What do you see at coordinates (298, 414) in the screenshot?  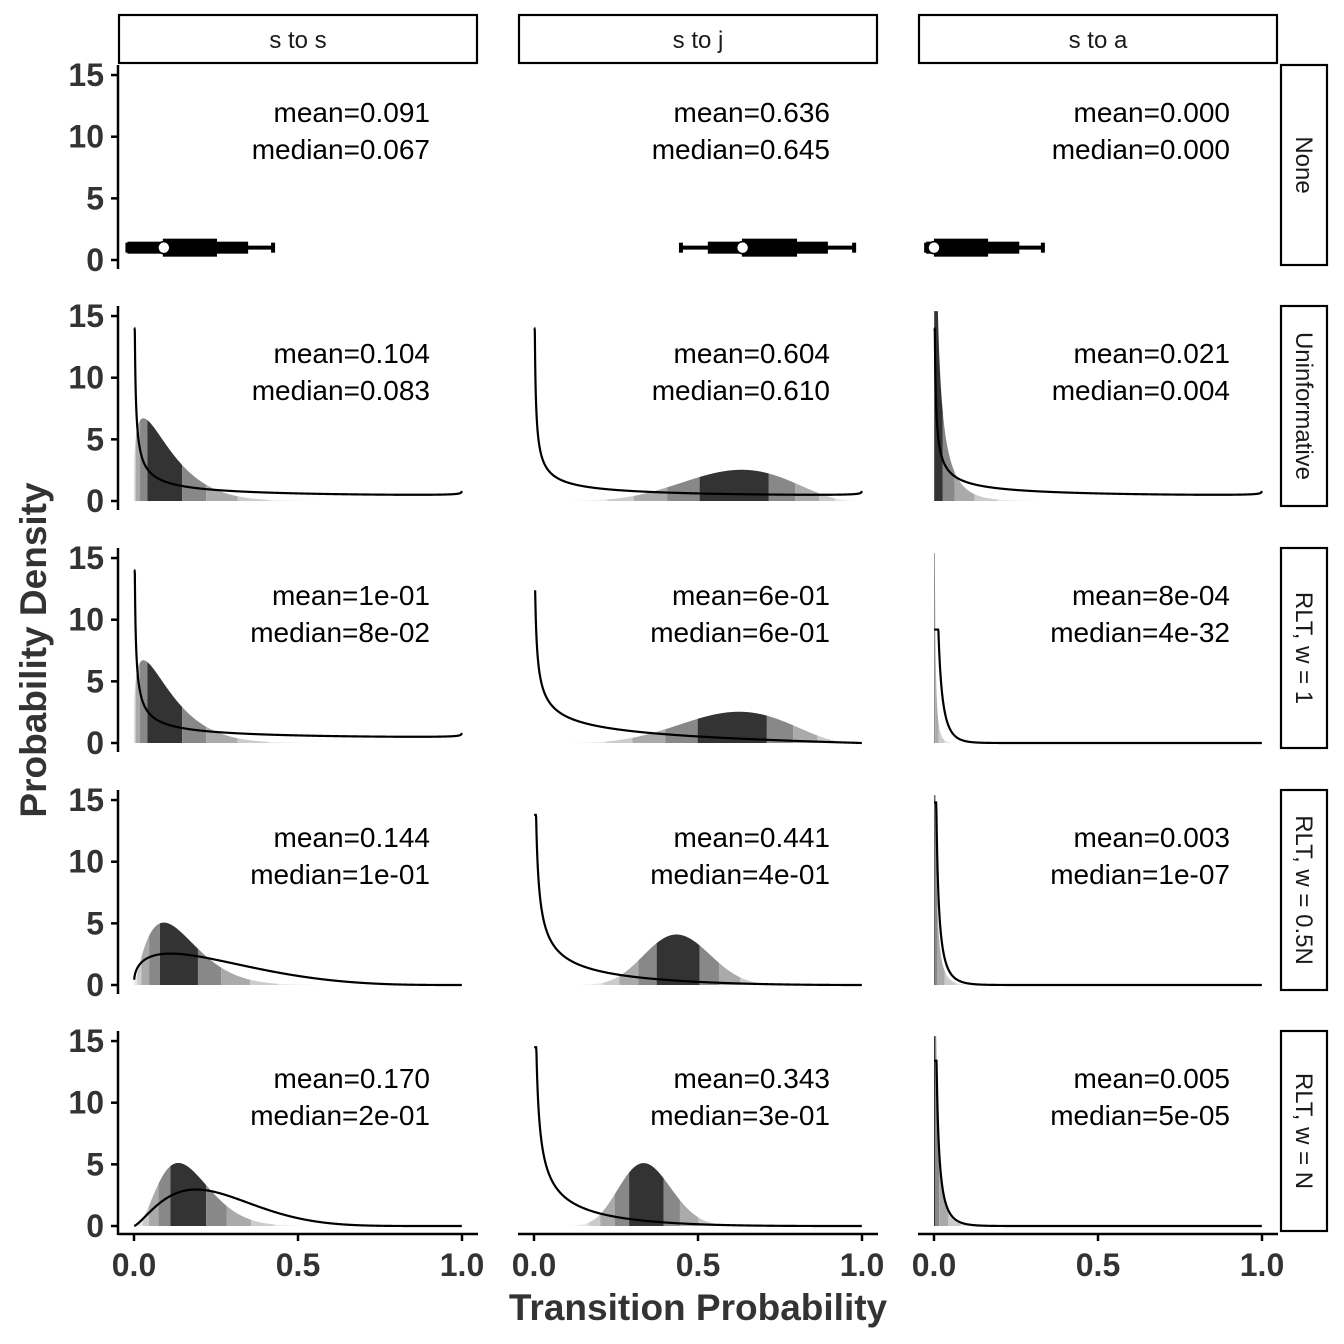 I see `panel-1-0: mean=0.104 median=0.083` at bounding box center [298, 414].